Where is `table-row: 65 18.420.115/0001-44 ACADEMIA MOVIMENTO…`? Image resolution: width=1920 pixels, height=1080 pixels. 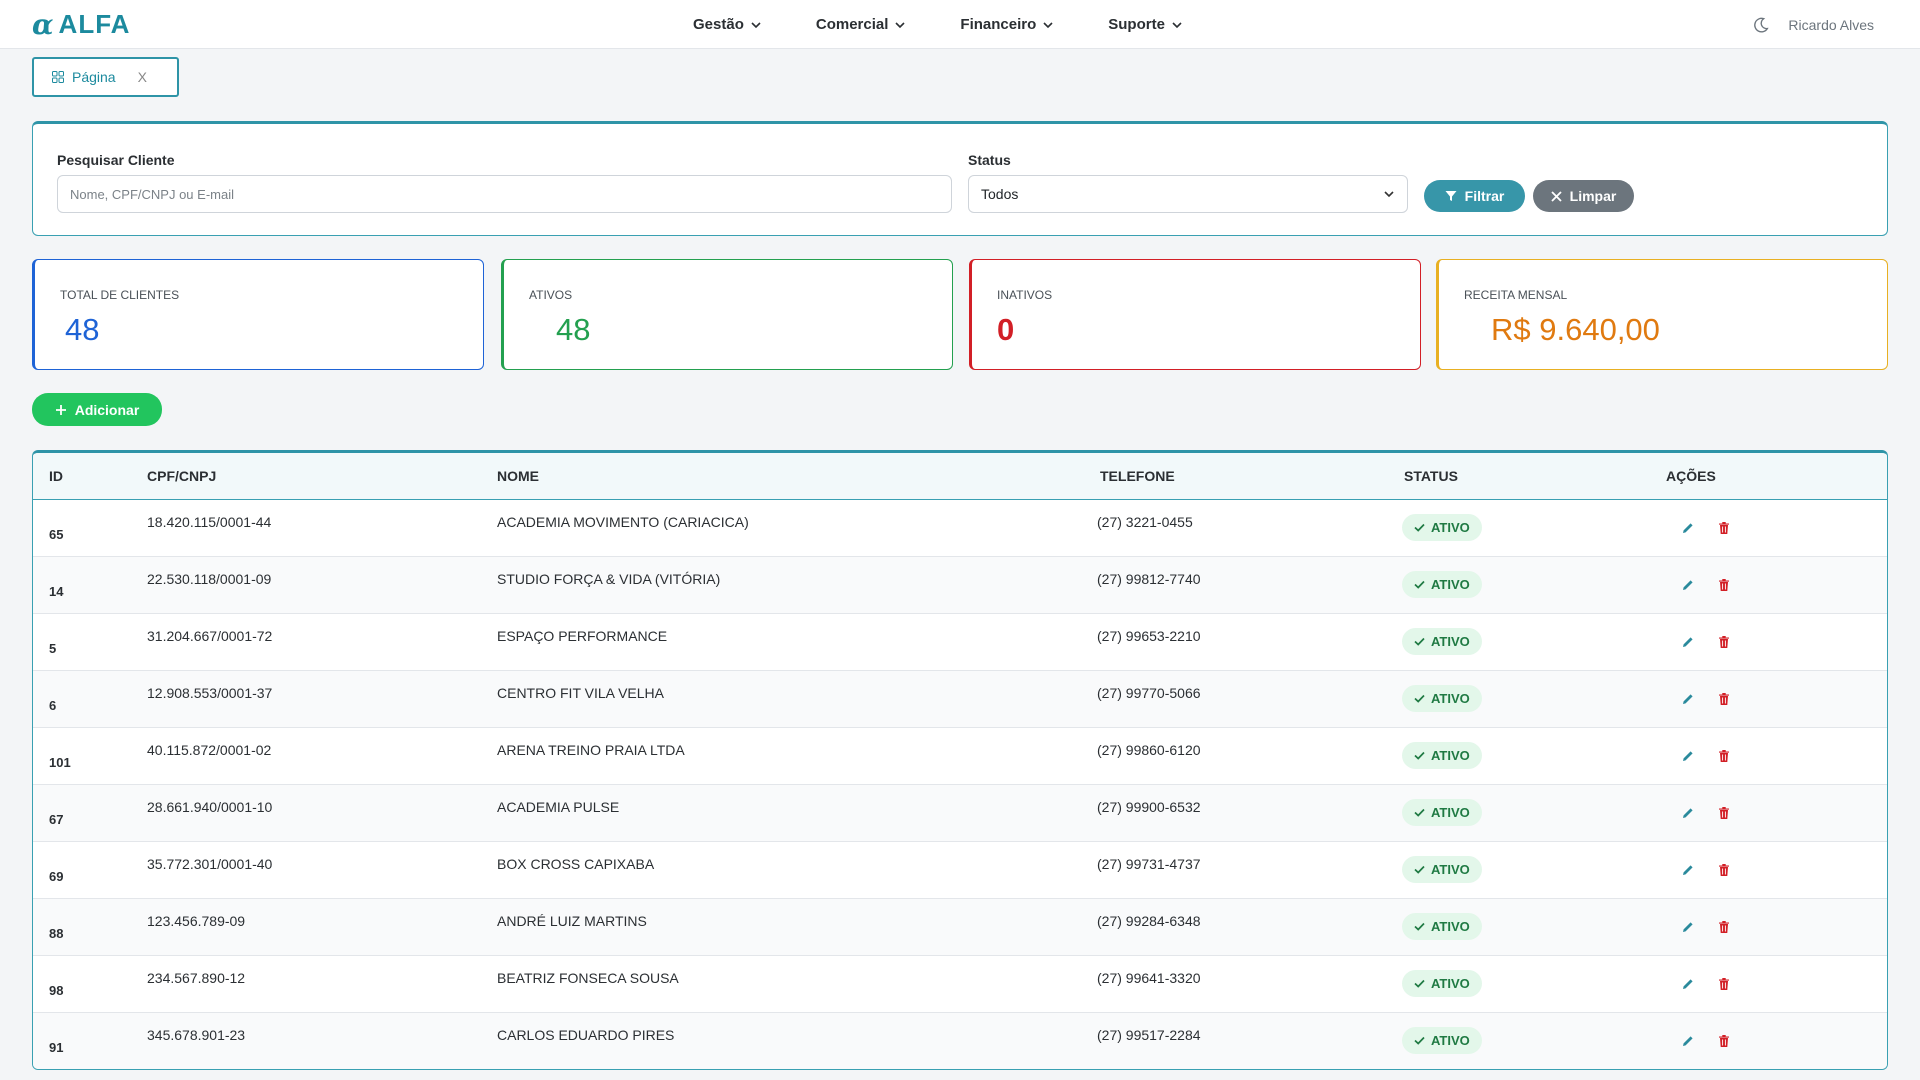 table-row: 65 18.420.115/0001-44 ACADEMIA MOVIMENTO… is located at coordinates (960, 528).